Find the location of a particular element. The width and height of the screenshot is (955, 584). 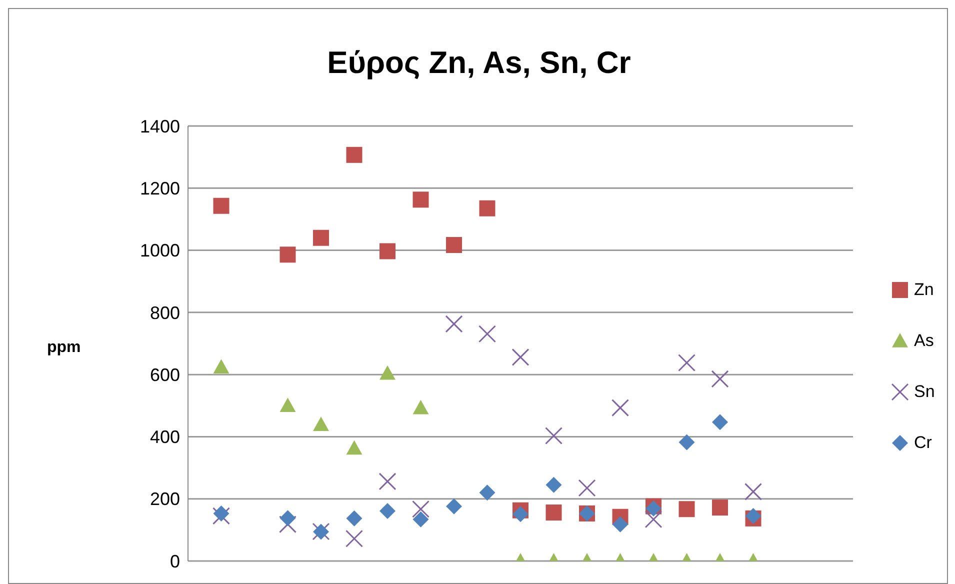

y-tick-label: 400 is located at coordinates (165, 437).